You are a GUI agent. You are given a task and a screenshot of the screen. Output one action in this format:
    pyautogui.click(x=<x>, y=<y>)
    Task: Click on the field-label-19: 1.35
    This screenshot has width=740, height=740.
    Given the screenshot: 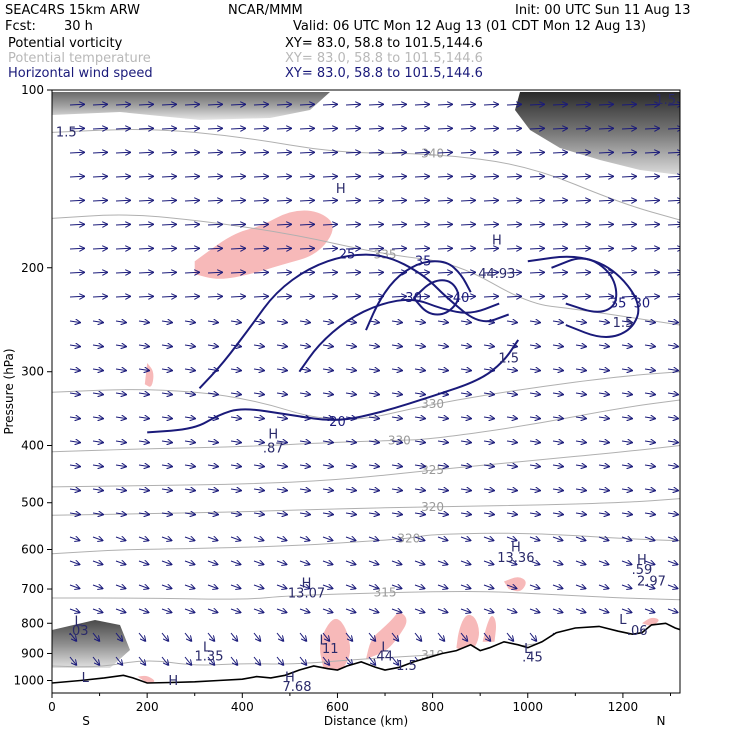 What is the action you would take?
    pyautogui.click(x=209, y=656)
    